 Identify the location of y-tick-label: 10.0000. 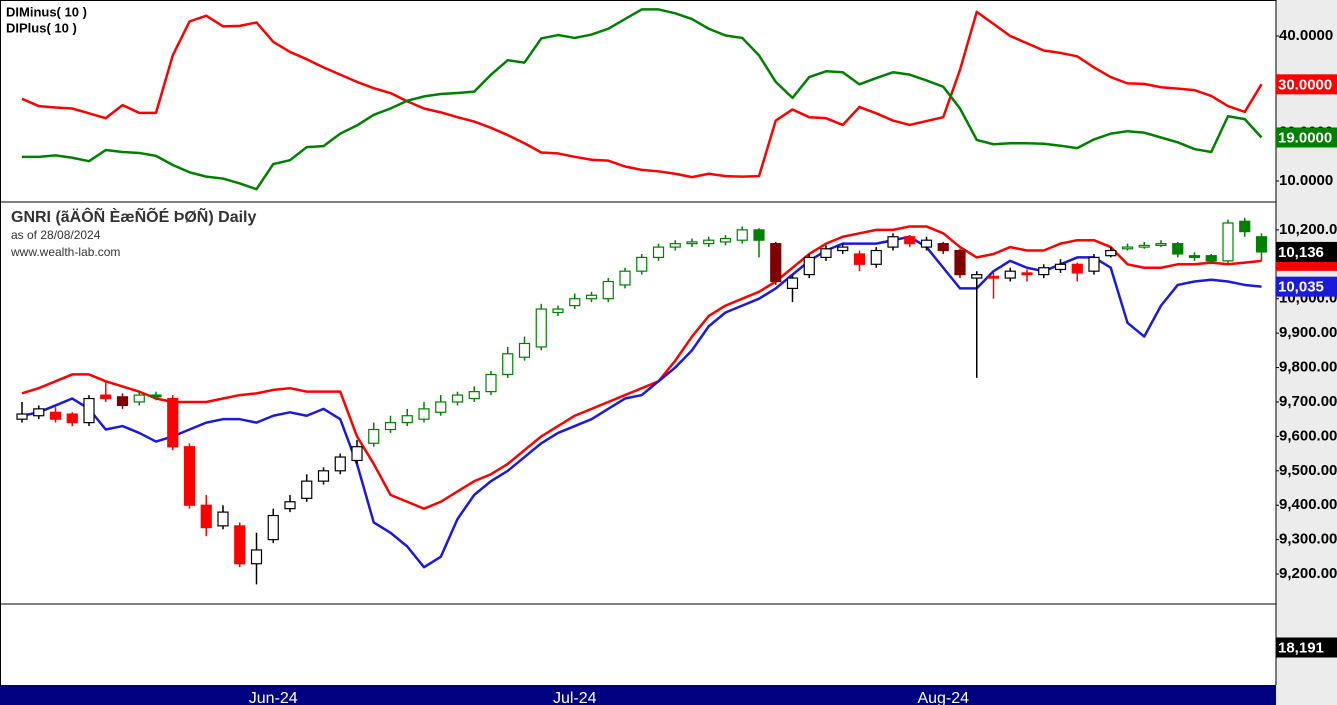
(1306, 180).